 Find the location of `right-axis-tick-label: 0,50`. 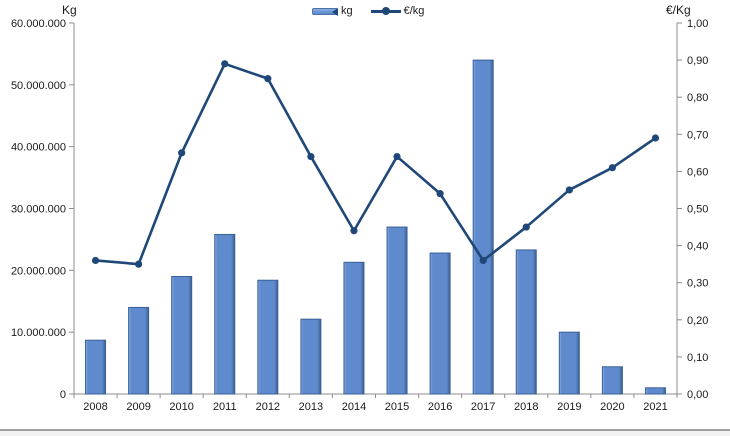

right-axis-tick-label: 0,50 is located at coordinates (697, 210).